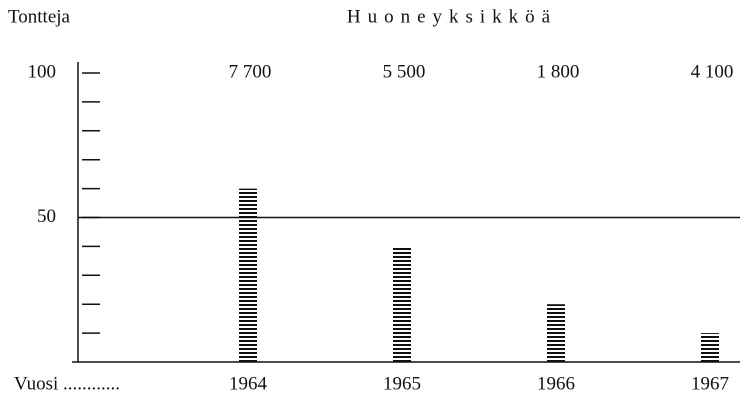 Image resolution: width=746 pixels, height=401 pixels. Describe the element at coordinates (712, 71) in the screenshot. I see `room-units-label: 4 100` at that location.